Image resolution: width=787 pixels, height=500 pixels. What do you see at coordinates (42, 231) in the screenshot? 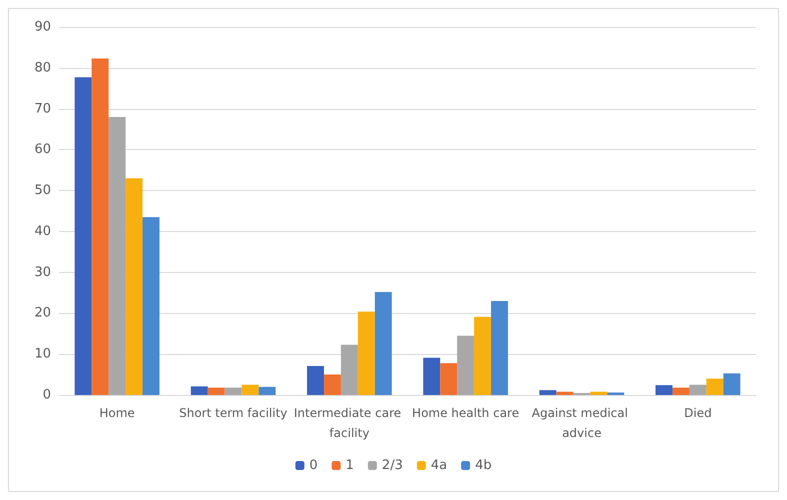
I see `y-tick-label: 40` at bounding box center [42, 231].